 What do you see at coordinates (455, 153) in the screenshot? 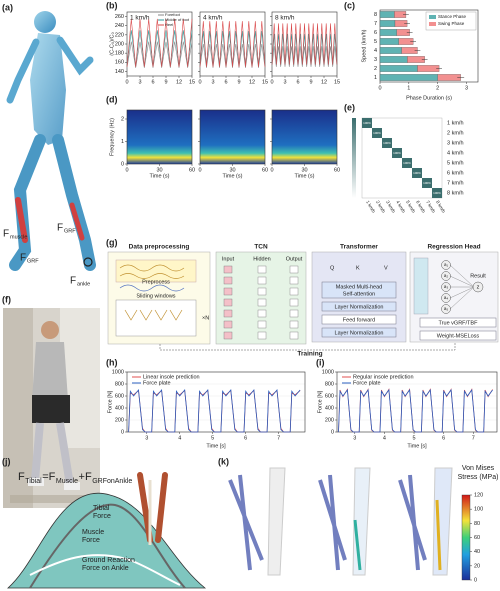
I see `row-label: 4 km/h` at bounding box center [455, 153].